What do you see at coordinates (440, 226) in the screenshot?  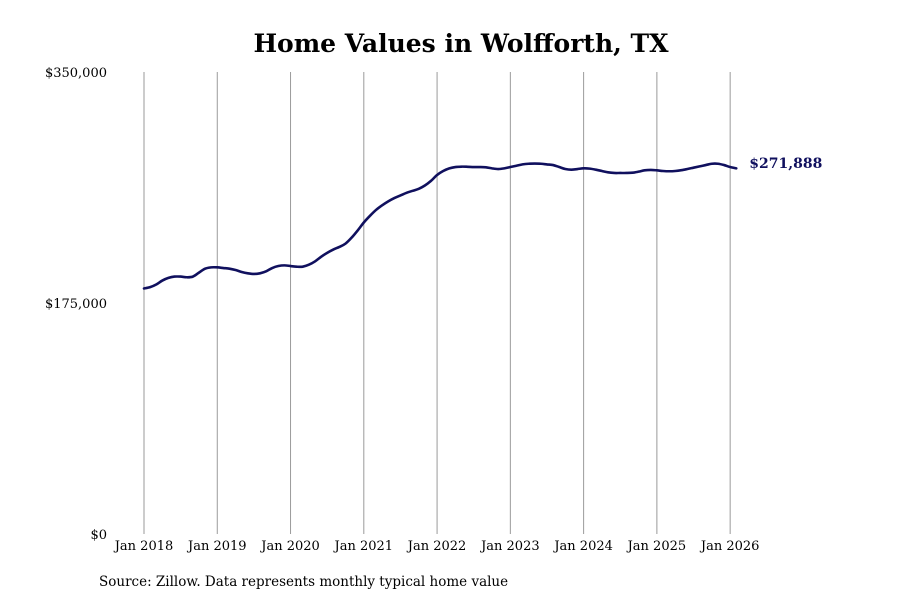 I see `home-value-series-line` at bounding box center [440, 226].